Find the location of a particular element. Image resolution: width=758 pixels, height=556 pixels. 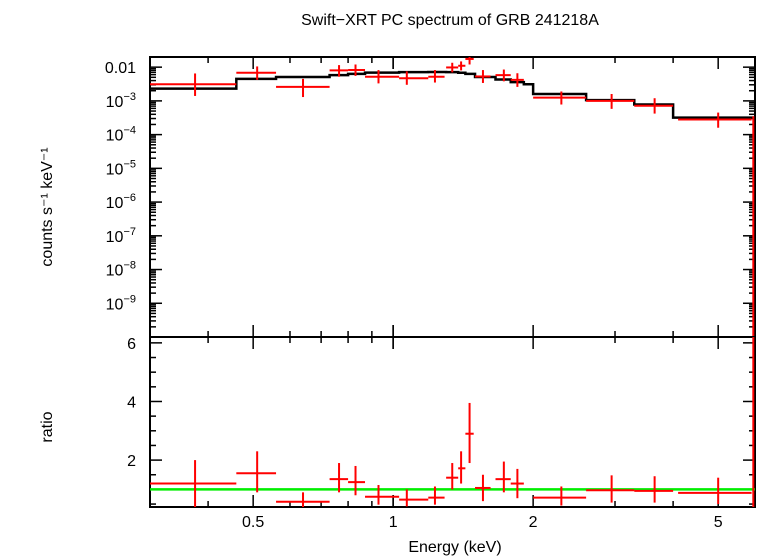

ratio-y-tick-labels: 2 4 6 is located at coordinates (131, 403).